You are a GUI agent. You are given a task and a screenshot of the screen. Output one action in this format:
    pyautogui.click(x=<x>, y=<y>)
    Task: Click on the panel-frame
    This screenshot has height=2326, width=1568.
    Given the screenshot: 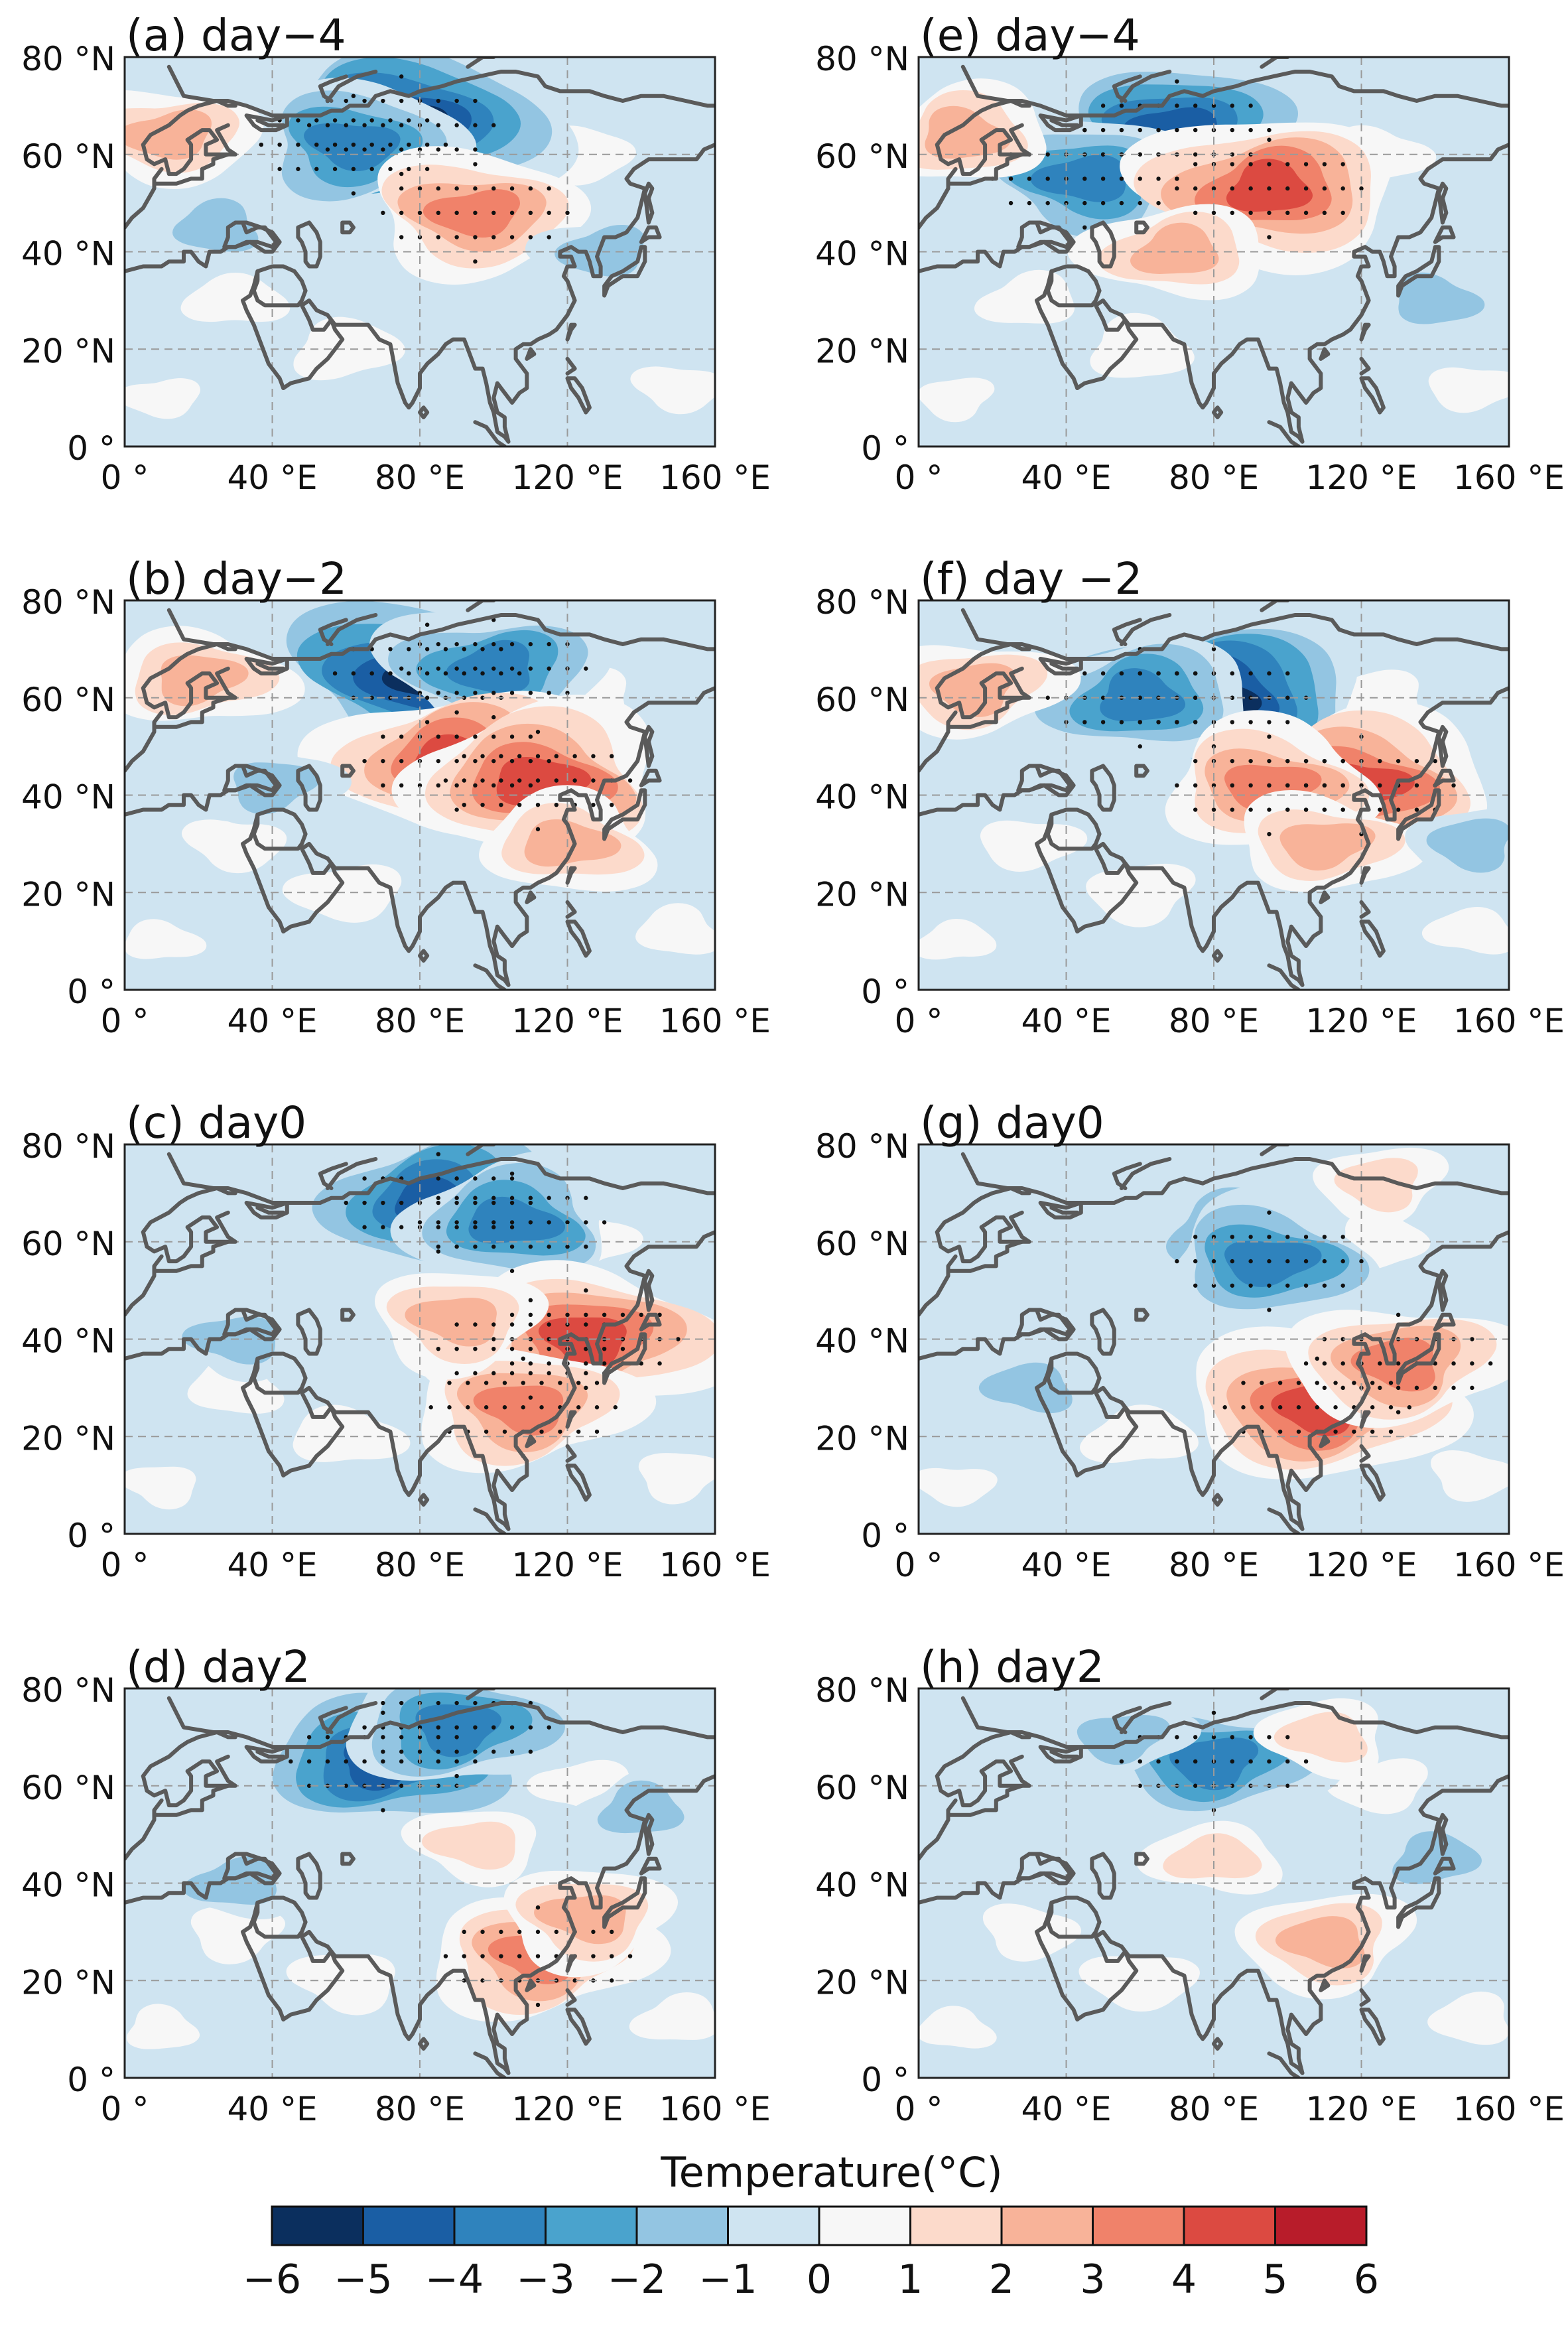 What is the action you would take?
    pyautogui.click(x=420, y=1339)
    